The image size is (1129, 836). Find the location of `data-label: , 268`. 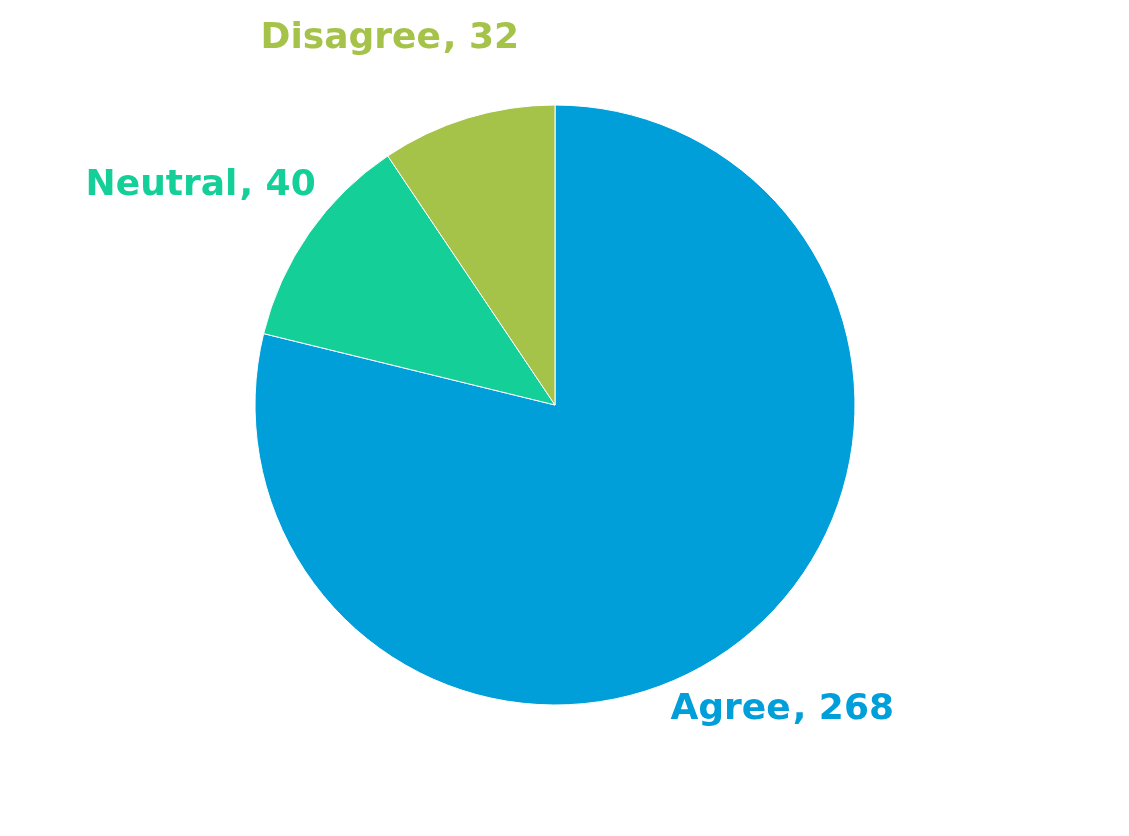

data-label: , 268 is located at coordinates (843, 706).